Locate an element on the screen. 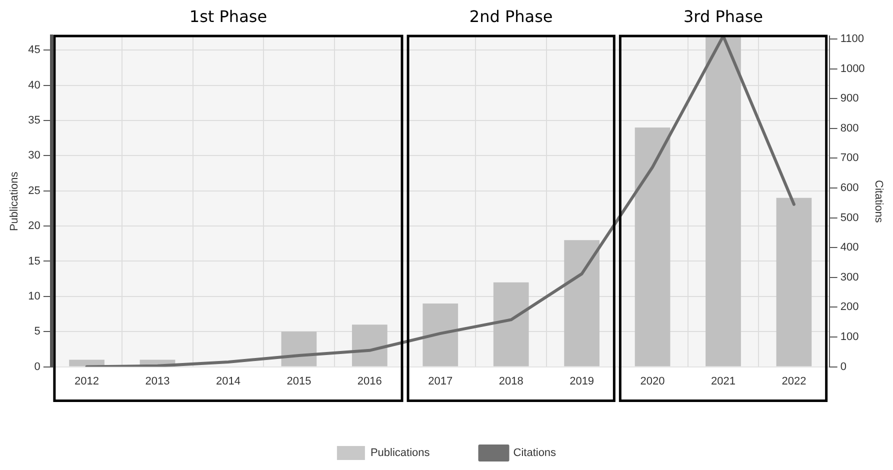  x-tick-label: 2012 is located at coordinates (87, 381).